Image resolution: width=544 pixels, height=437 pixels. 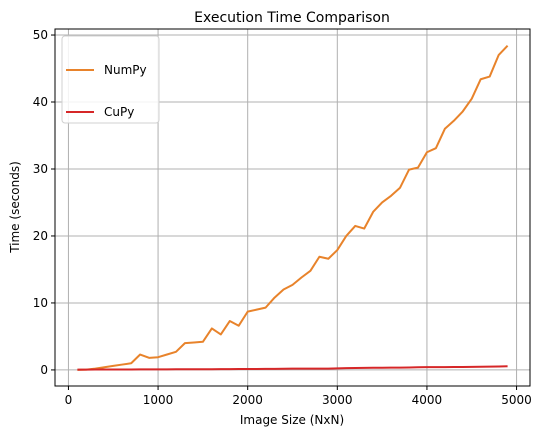 What do you see at coordinates (292, 368) in the screenshot?
I see `series-line-cupy` at bounding box center [292, 368].